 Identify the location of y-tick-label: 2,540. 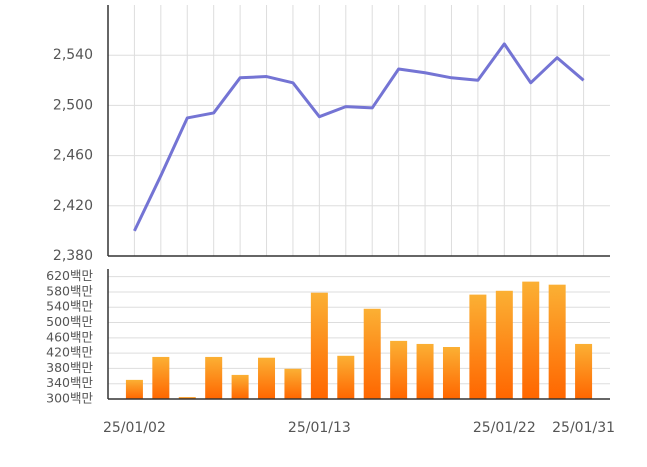
(73, 55).